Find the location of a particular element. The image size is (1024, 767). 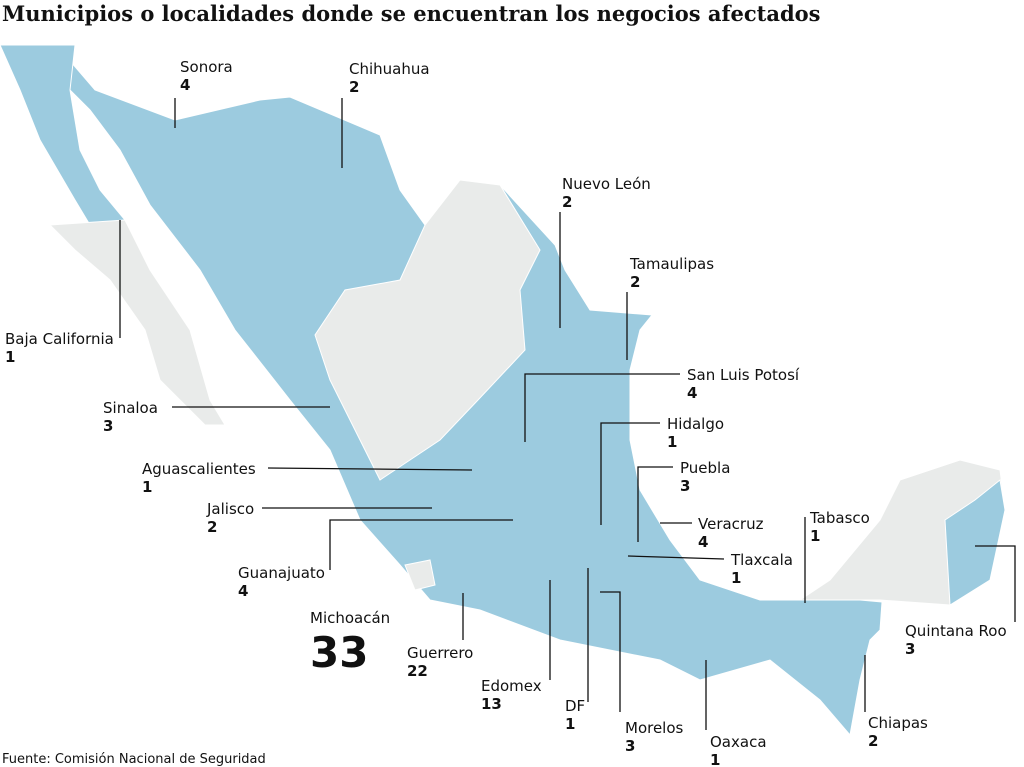

state-name: Nuevo León is located at coordinates (606, 184).